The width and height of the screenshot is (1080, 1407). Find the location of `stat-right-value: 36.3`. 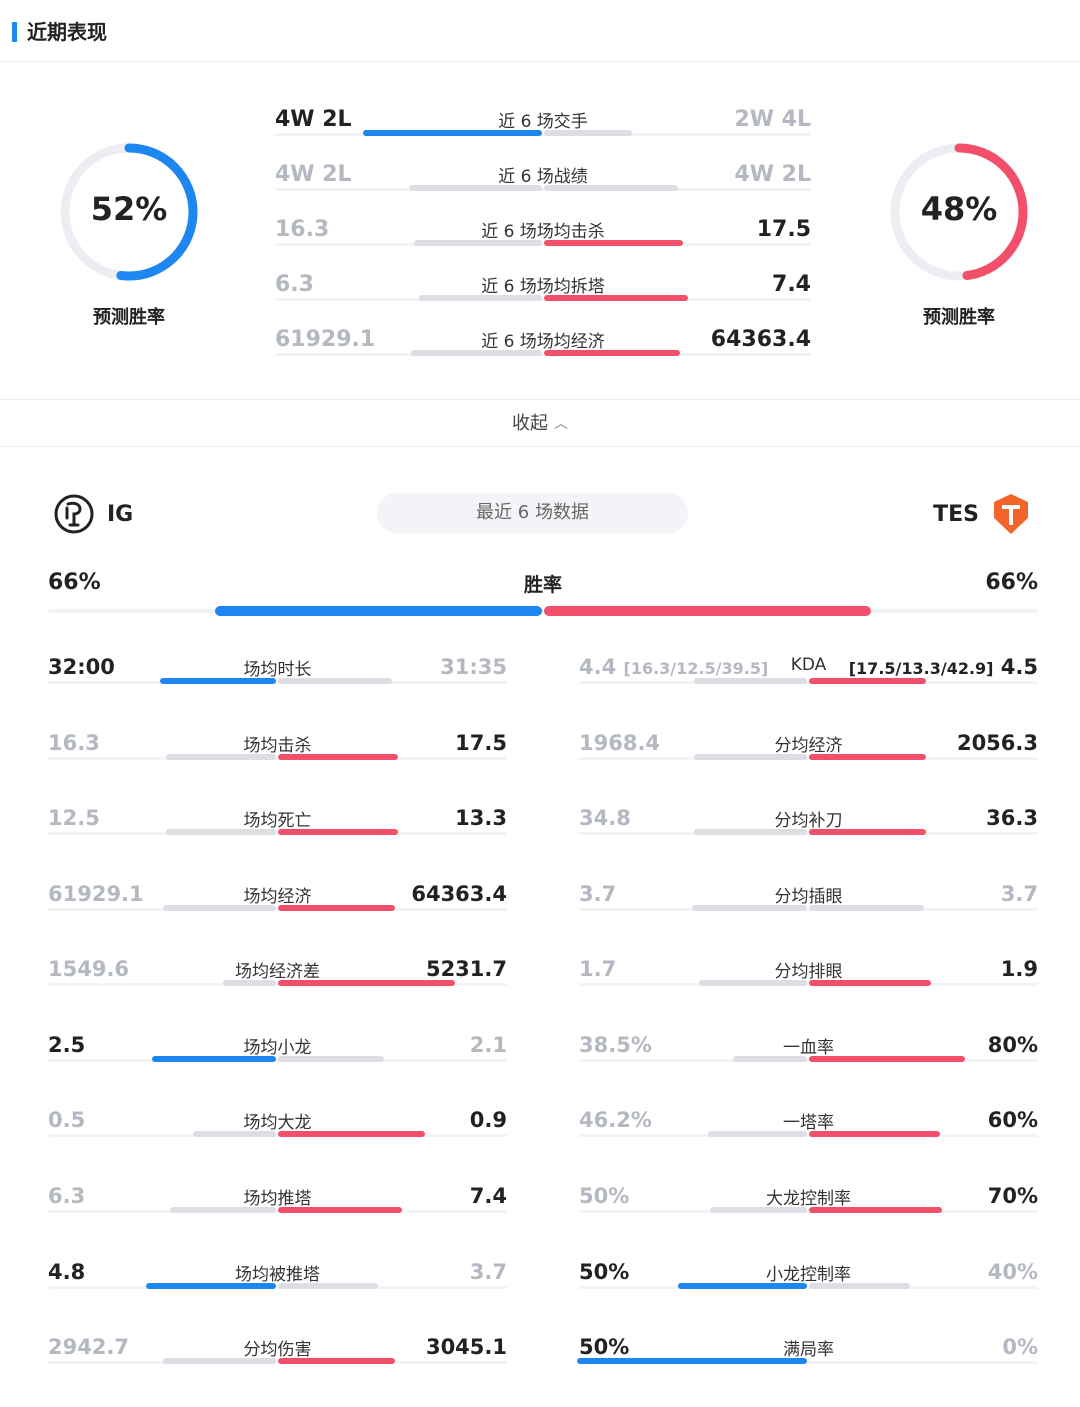

stat-right-value: 36.3 is located at coordinates (1012, 818).